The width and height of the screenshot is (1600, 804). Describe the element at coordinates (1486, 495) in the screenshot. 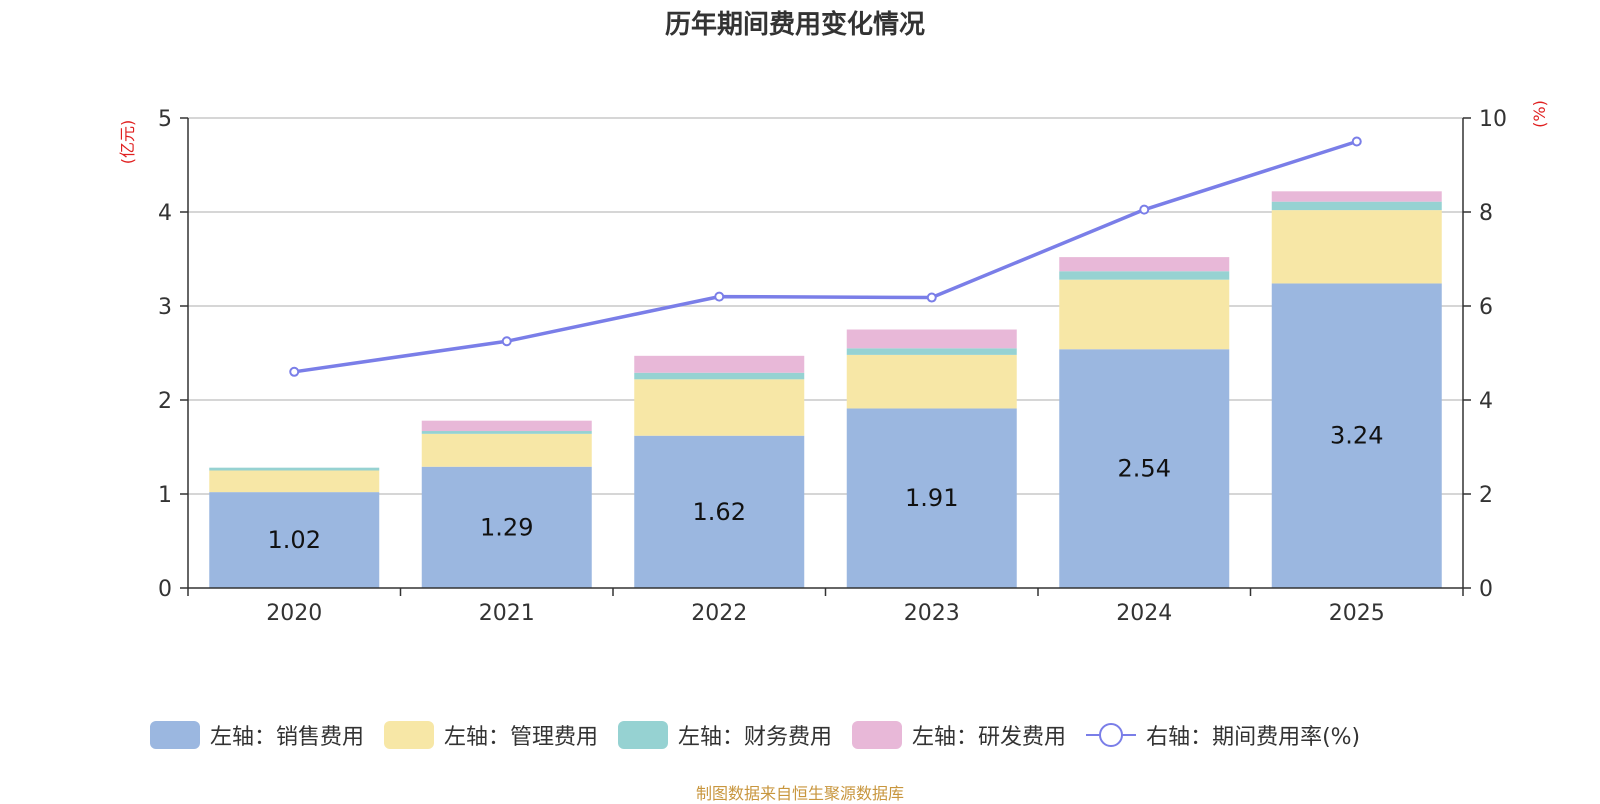

I see `right-axis-tick-label: 2` at that location.